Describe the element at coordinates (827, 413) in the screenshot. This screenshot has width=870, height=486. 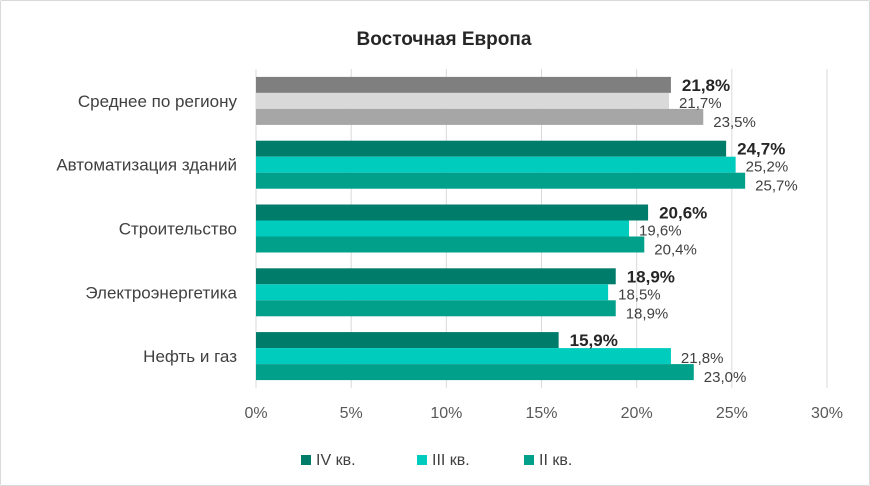
I see `x-tick-label: 30%` at that location.